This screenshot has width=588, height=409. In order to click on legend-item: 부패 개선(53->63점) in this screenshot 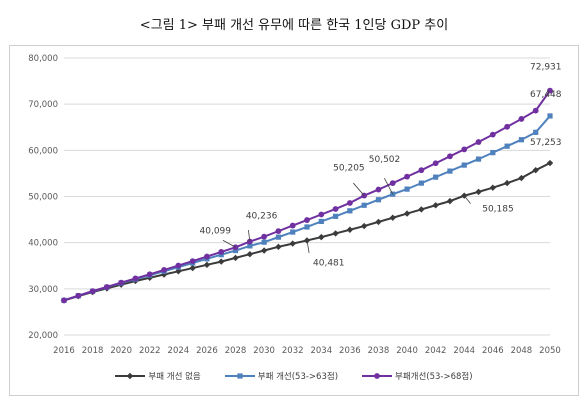, I will do `click(281, 376)`.